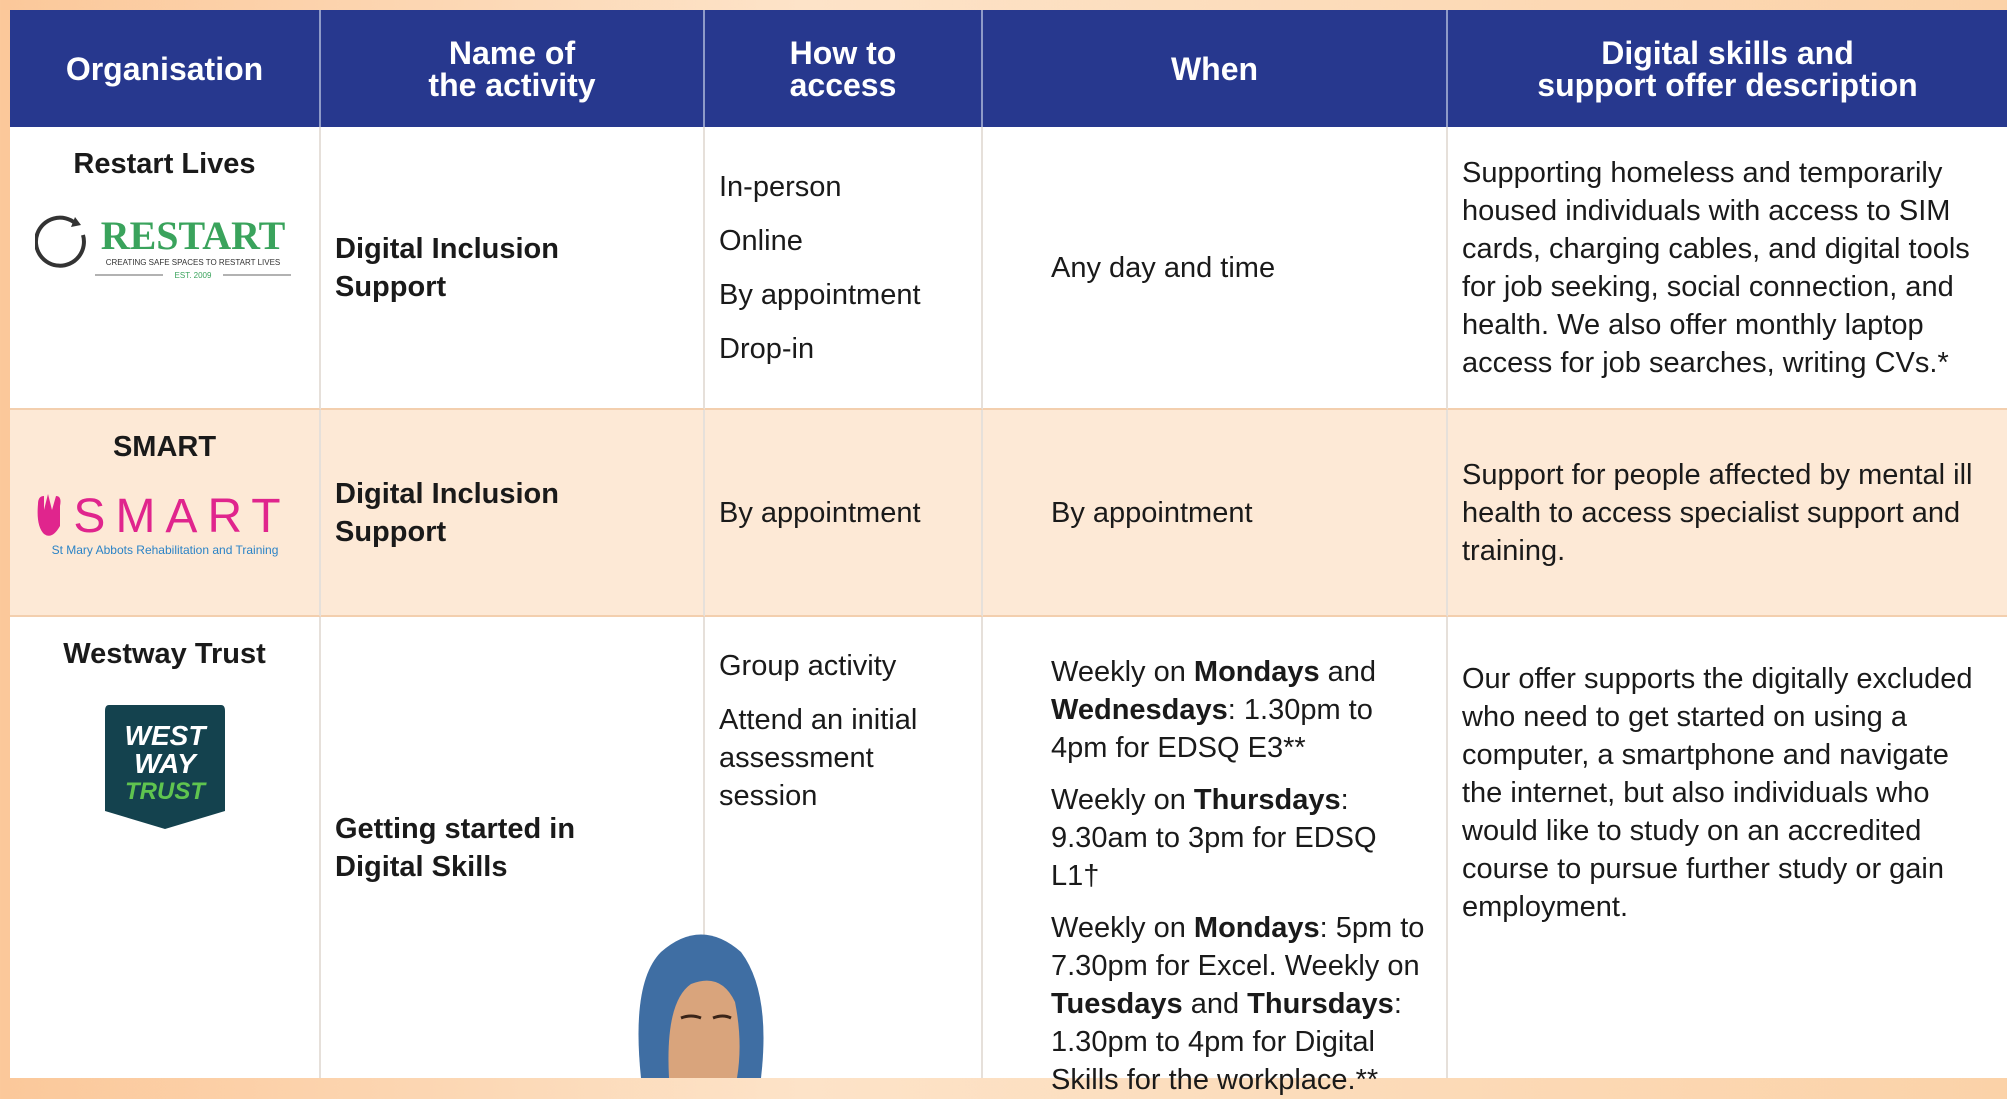  What do you see at coordinates (166, 763) in the screenshot?
I see `logo-word: WAY` at bounding box center [166, 763].